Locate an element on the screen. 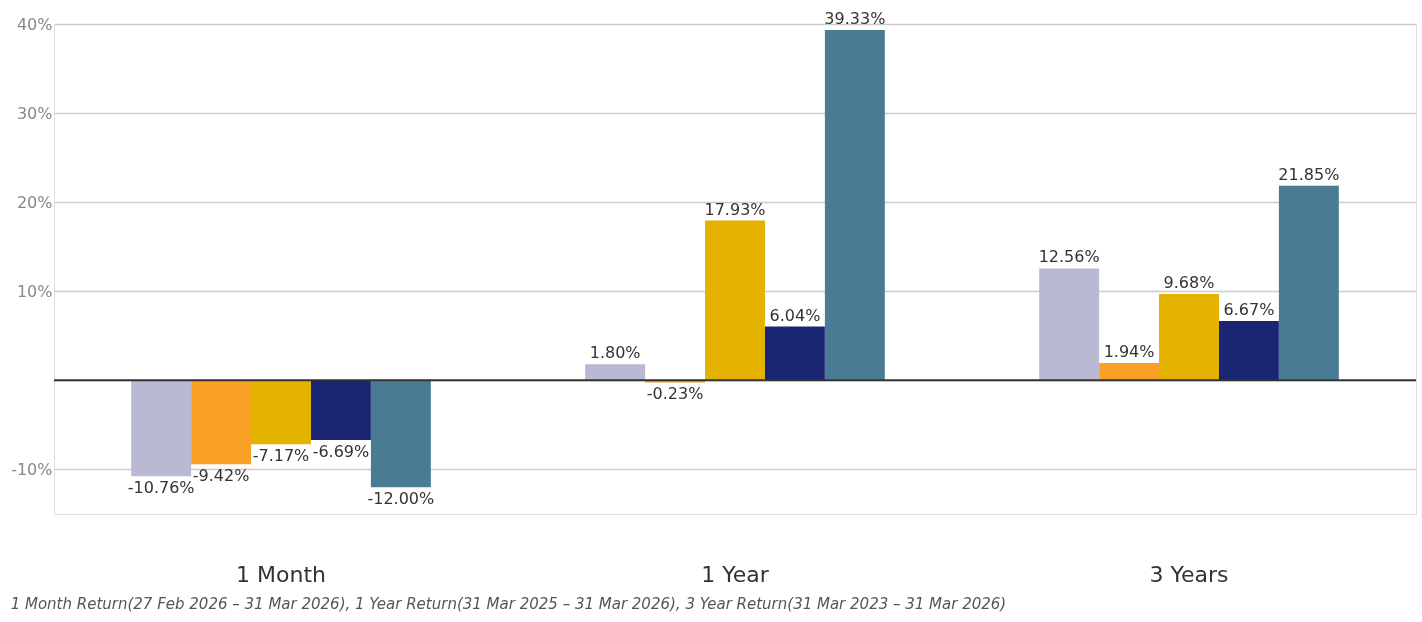 Image resolution: width=1422 pixels, height=622 pixels. data-label: 1.94% is located at coordinates (1129, 352).